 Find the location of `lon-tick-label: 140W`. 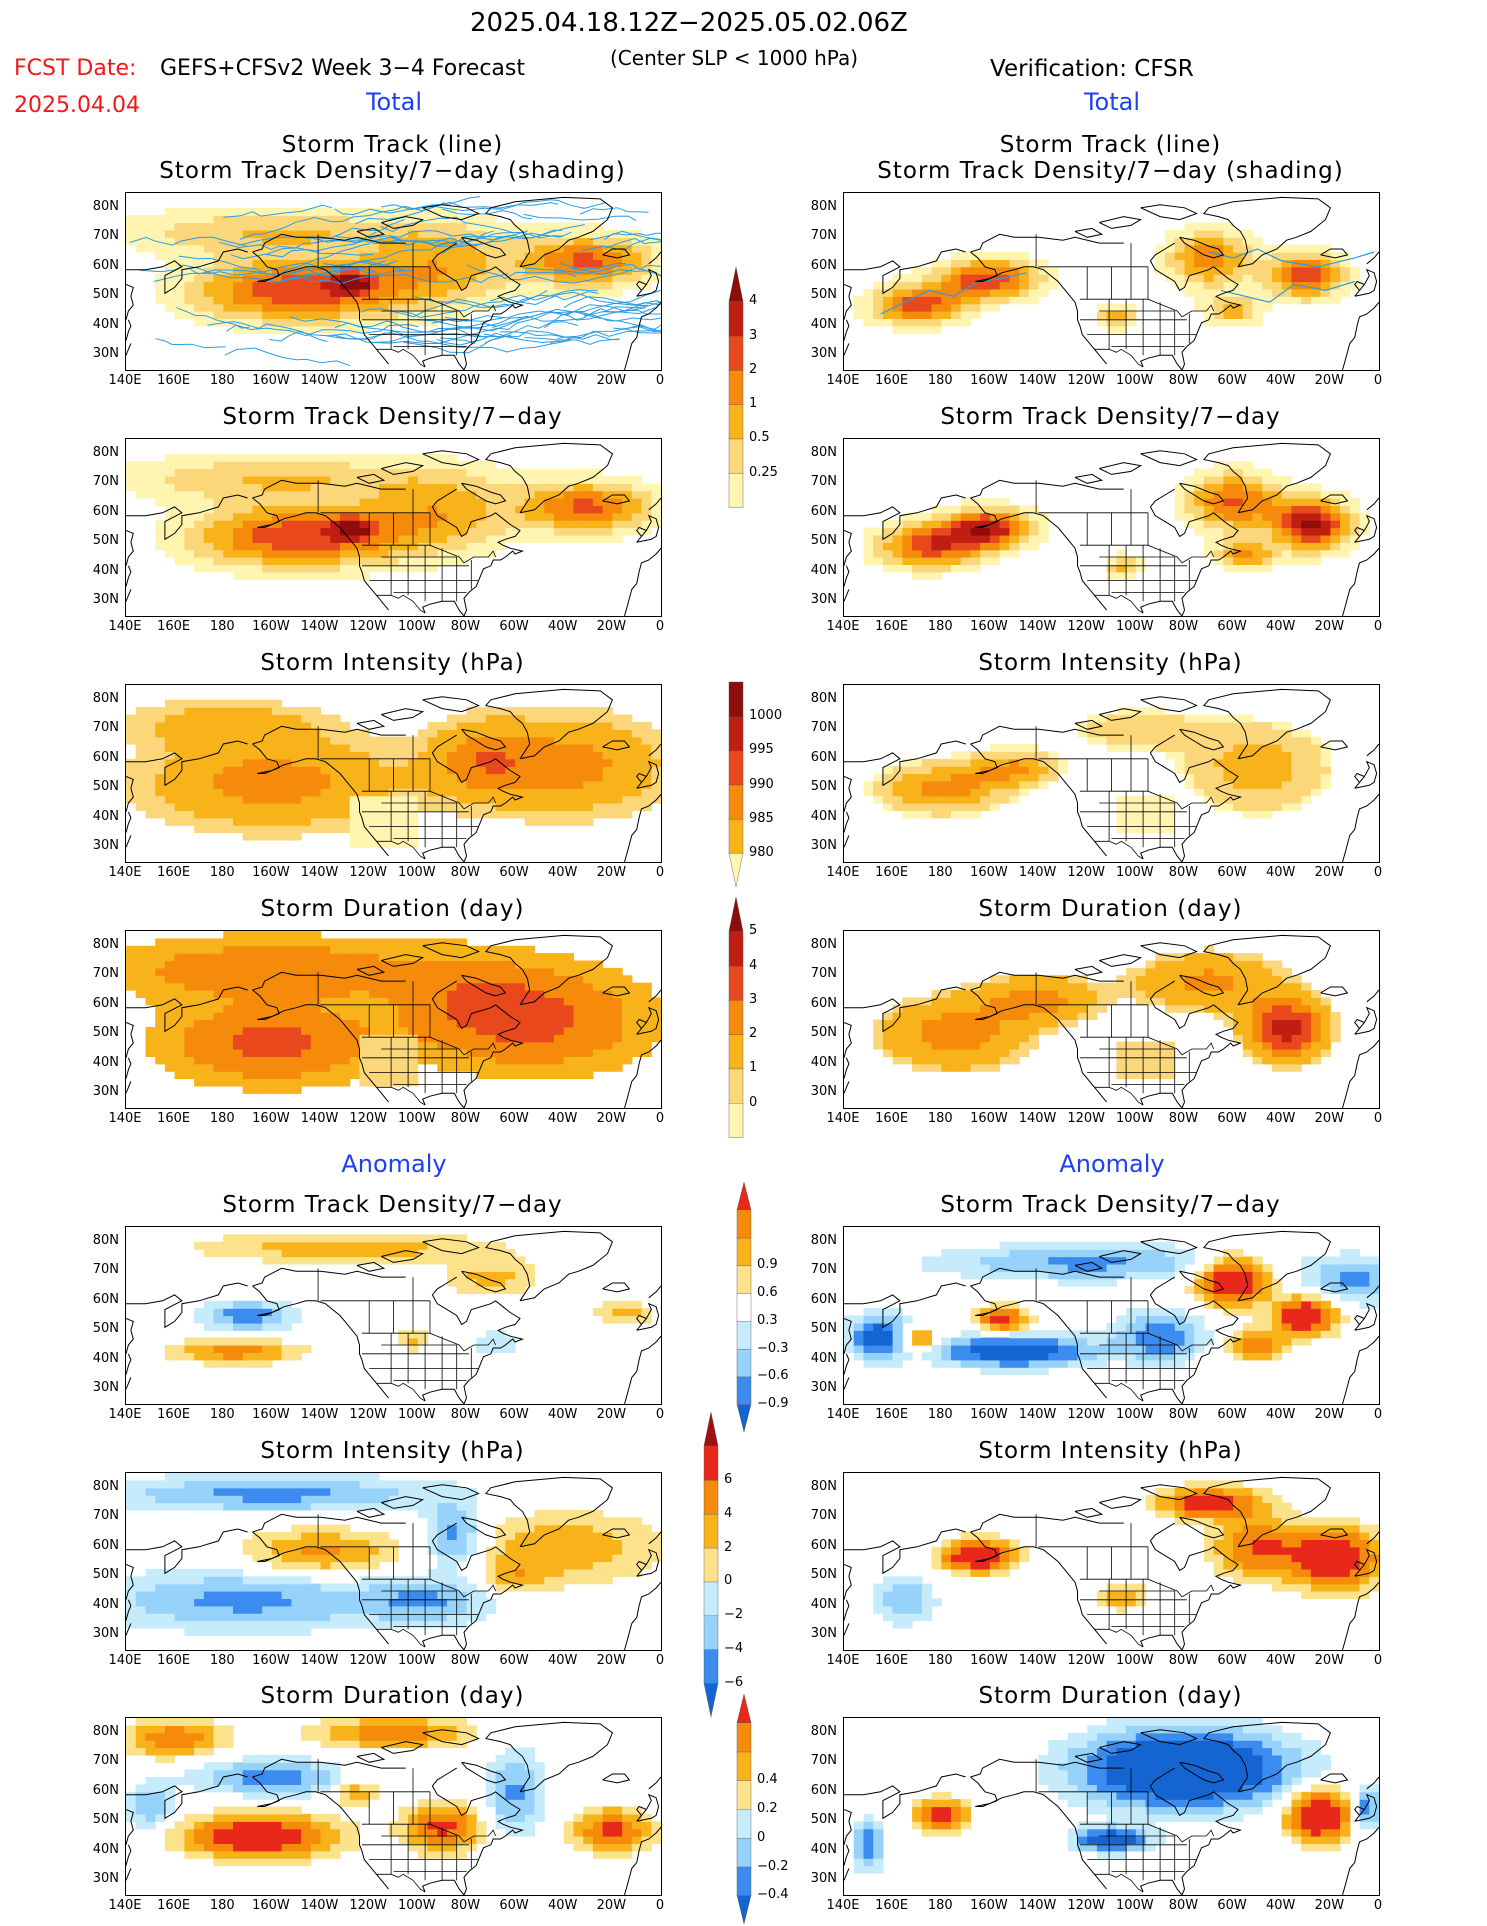

lon-tick-label: 140W is located at coordinates (320, 1118).